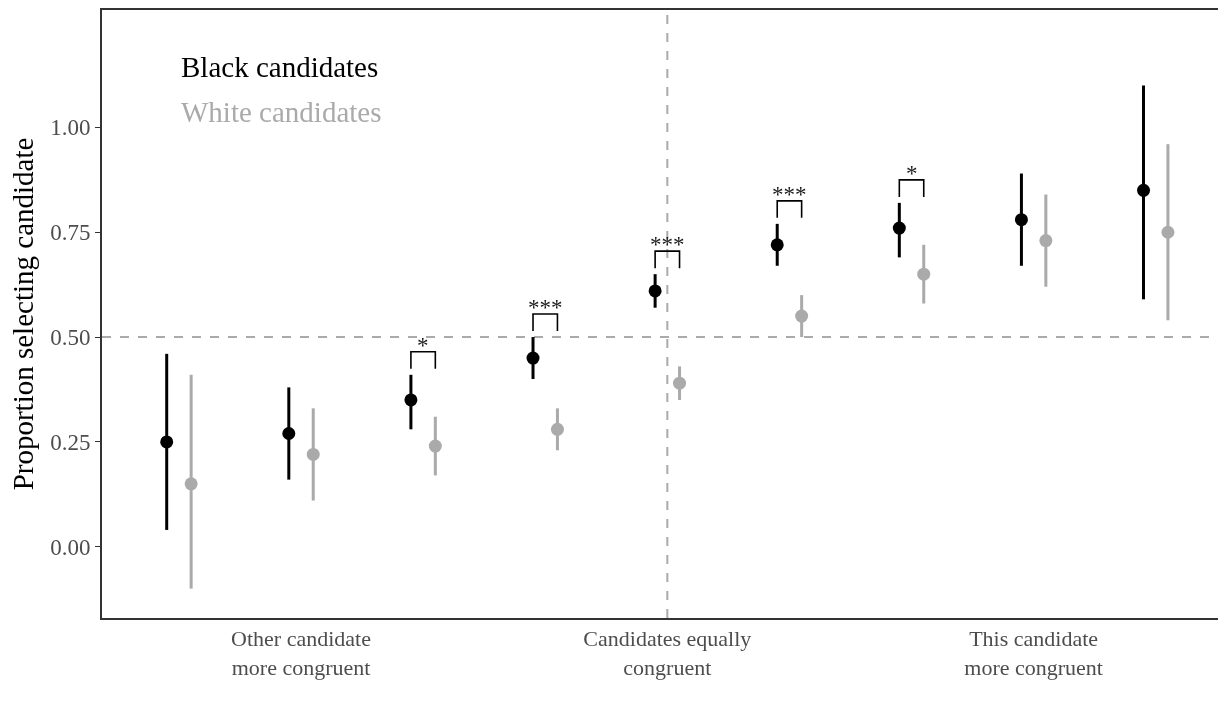 The height and width of the screenshot is (715, 1218). What do you see at coordinates (281, 112) in the screenshot?
I see `text: White candidates` at bounding box center [281, 112].